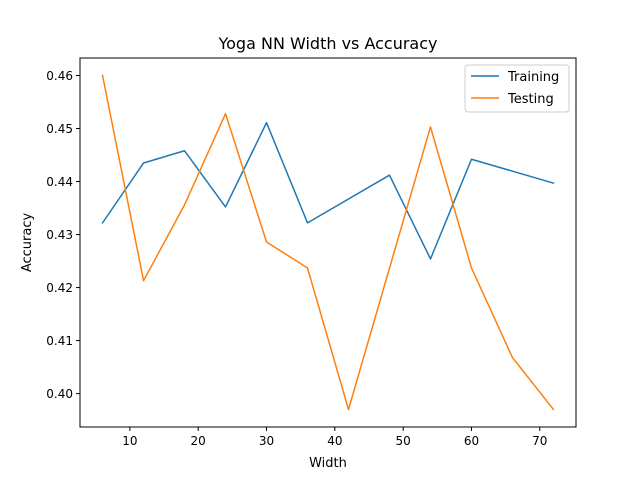 The width and height of the screenshot is (640, 480). Describe the element at coordinates (266, 441) in the screenshot. I see `x-tick-label: 30` at that location.